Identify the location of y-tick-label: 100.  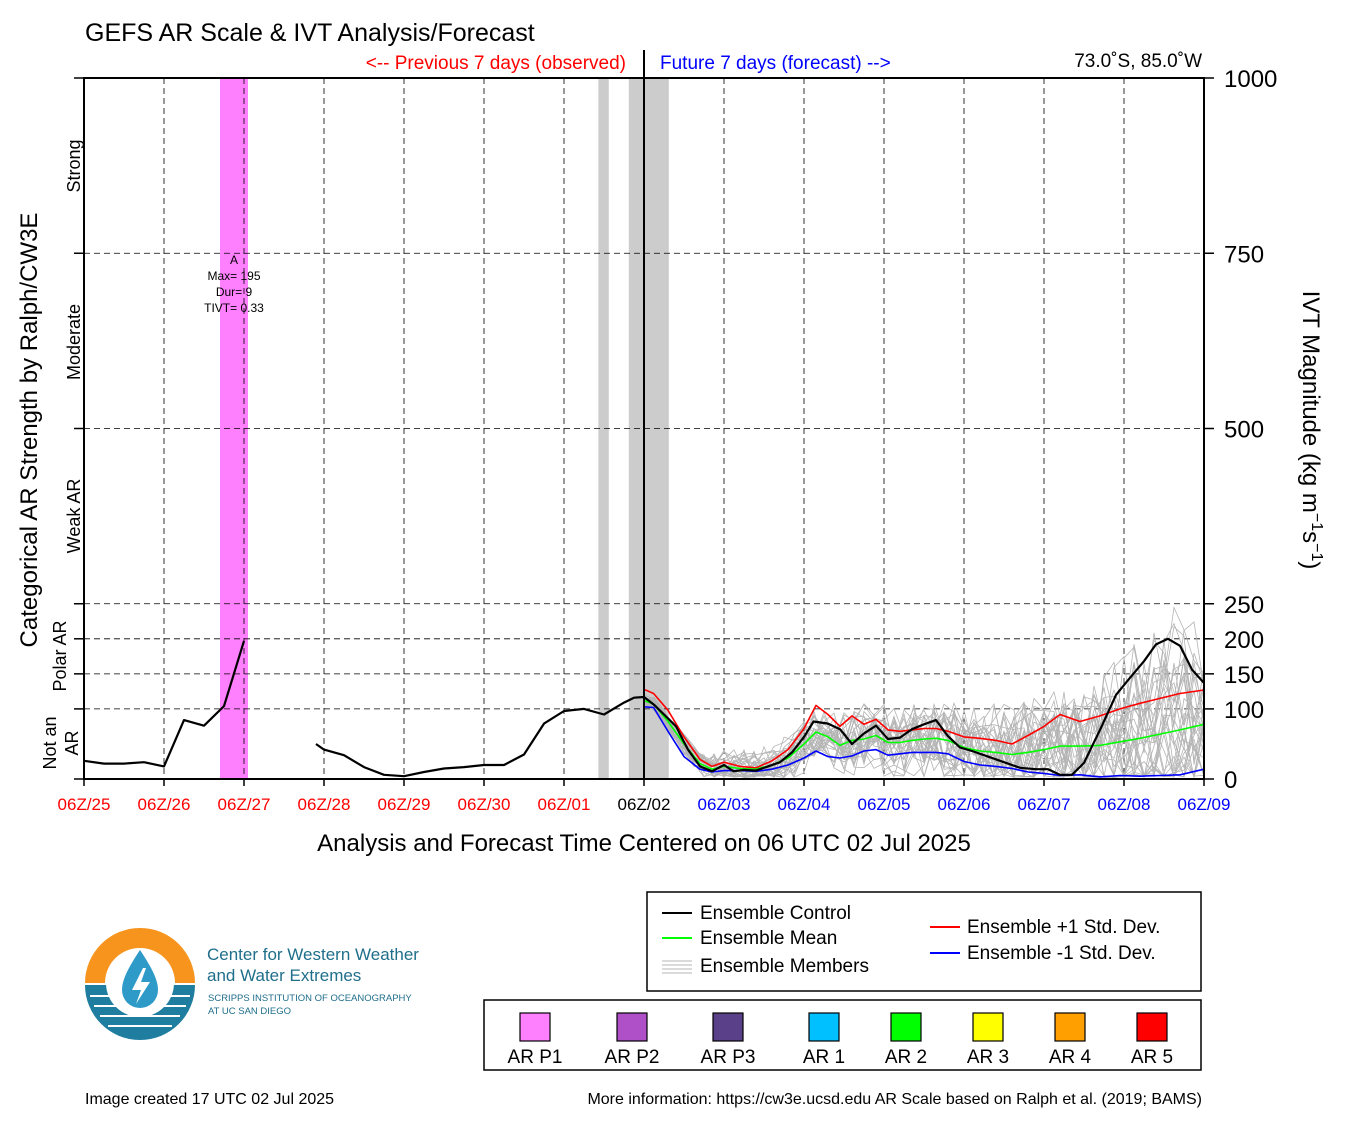
(1244, 710).